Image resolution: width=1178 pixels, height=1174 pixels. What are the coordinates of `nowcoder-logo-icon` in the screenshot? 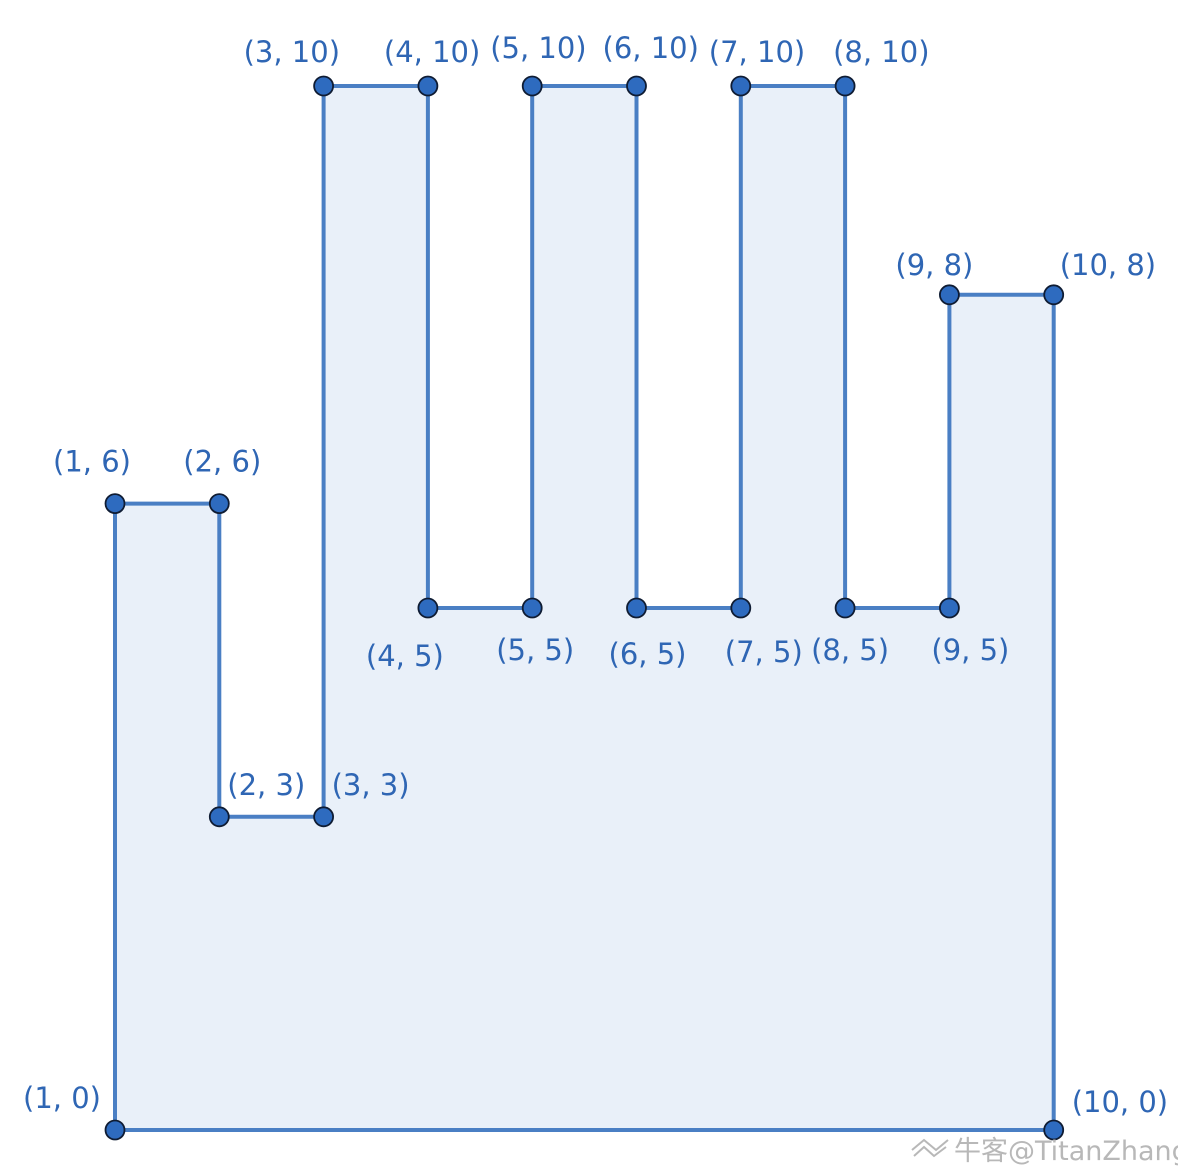 It's located at (930, 1148).